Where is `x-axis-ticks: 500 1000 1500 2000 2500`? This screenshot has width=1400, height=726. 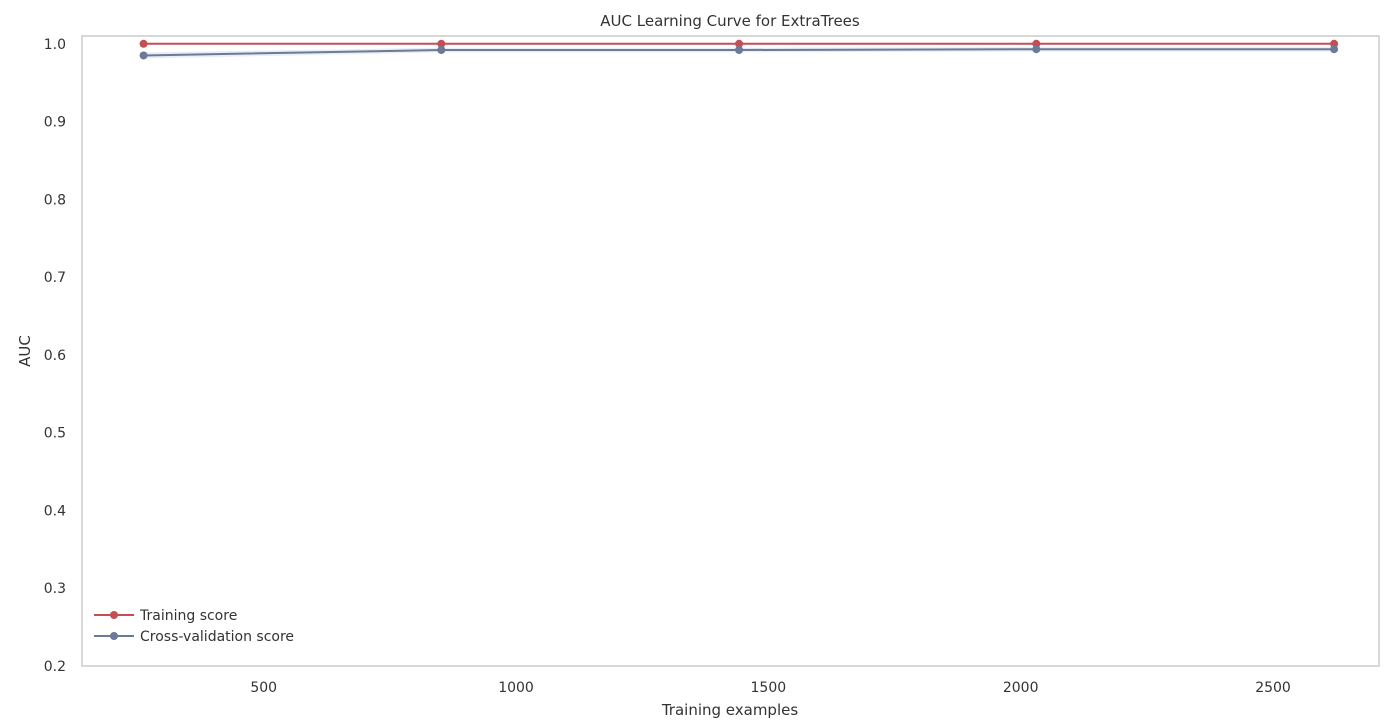 x-axis-ticks: 500 1000 1500 2000 2500 is located at coordinates (770, 688).